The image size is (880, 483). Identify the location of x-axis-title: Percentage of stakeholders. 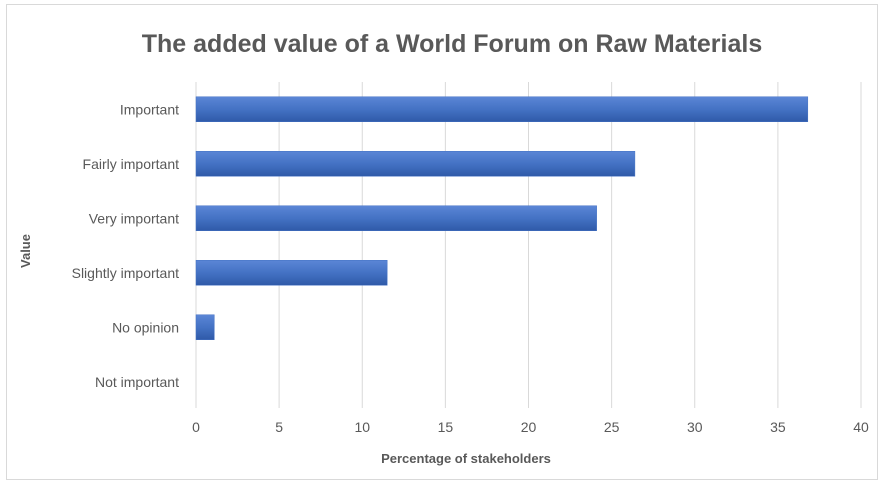
(466, 458).